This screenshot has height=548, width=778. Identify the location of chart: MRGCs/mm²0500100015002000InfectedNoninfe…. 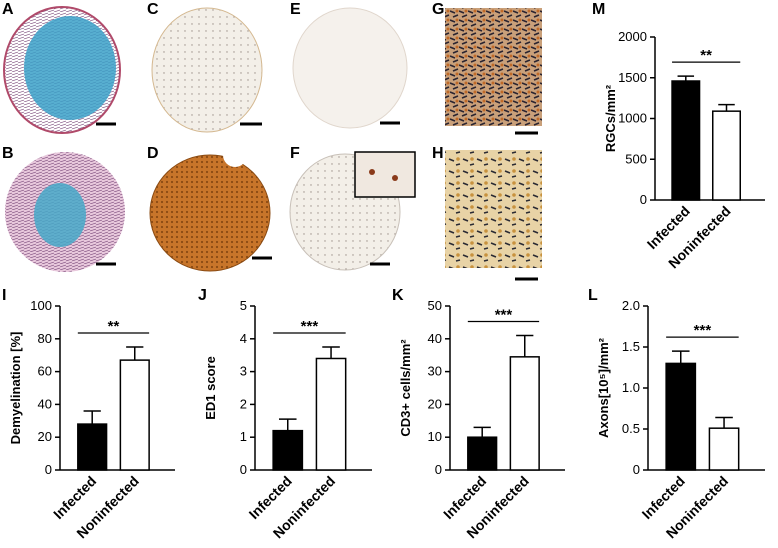
(678, 136).